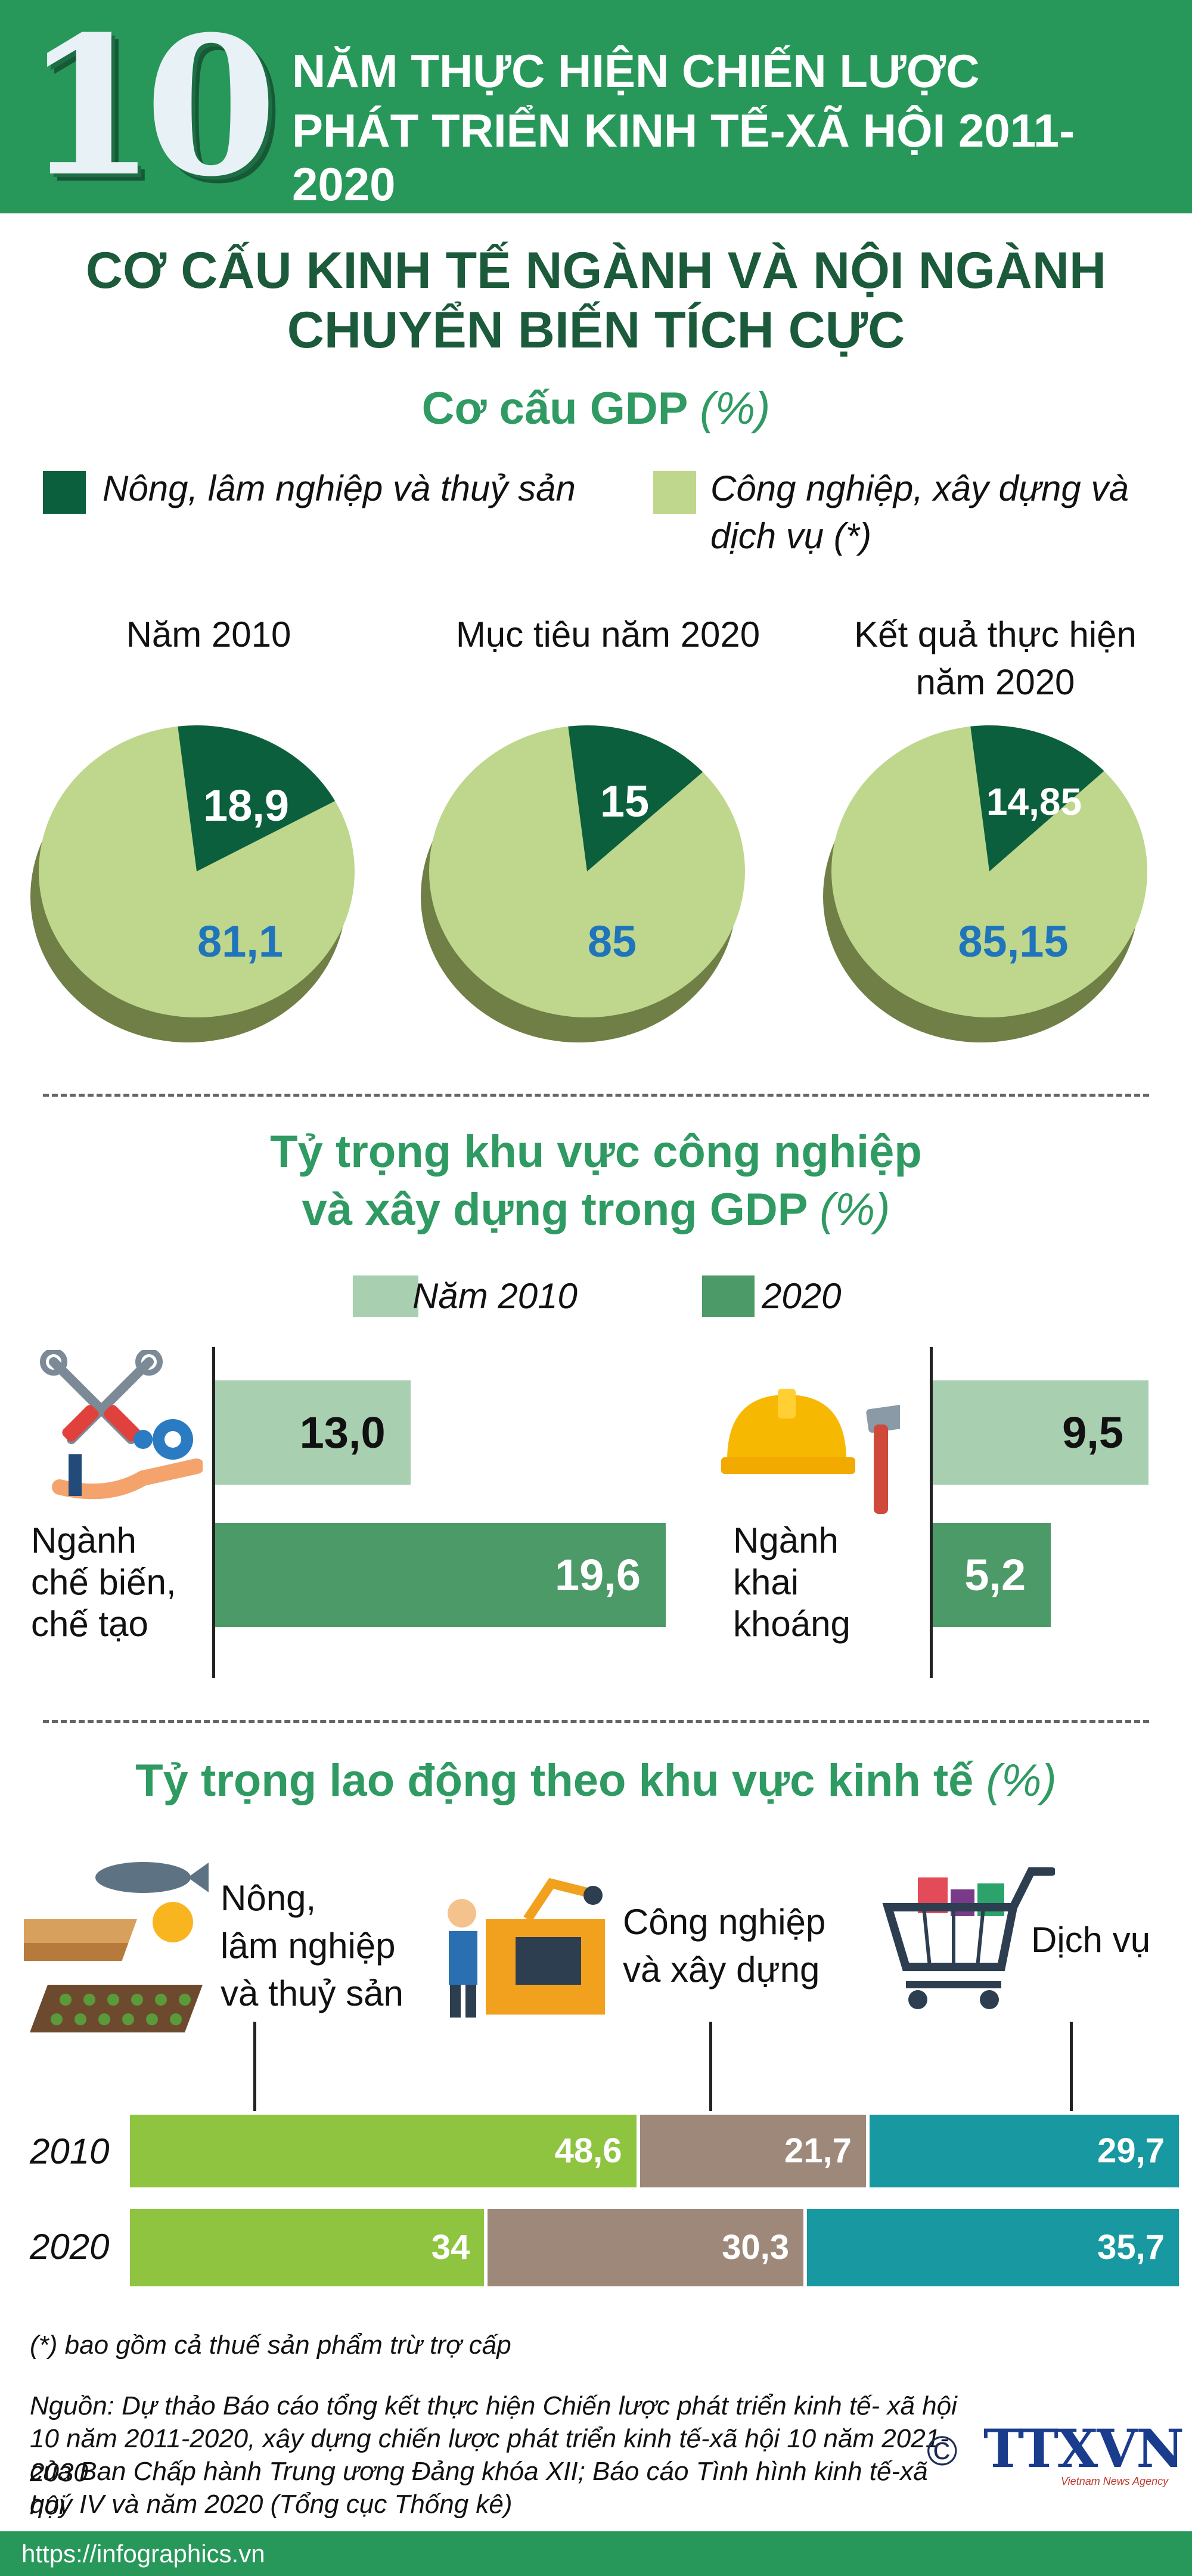  I want to click on labor-2010-serv-value: 29,7, so click(1131, 2150).